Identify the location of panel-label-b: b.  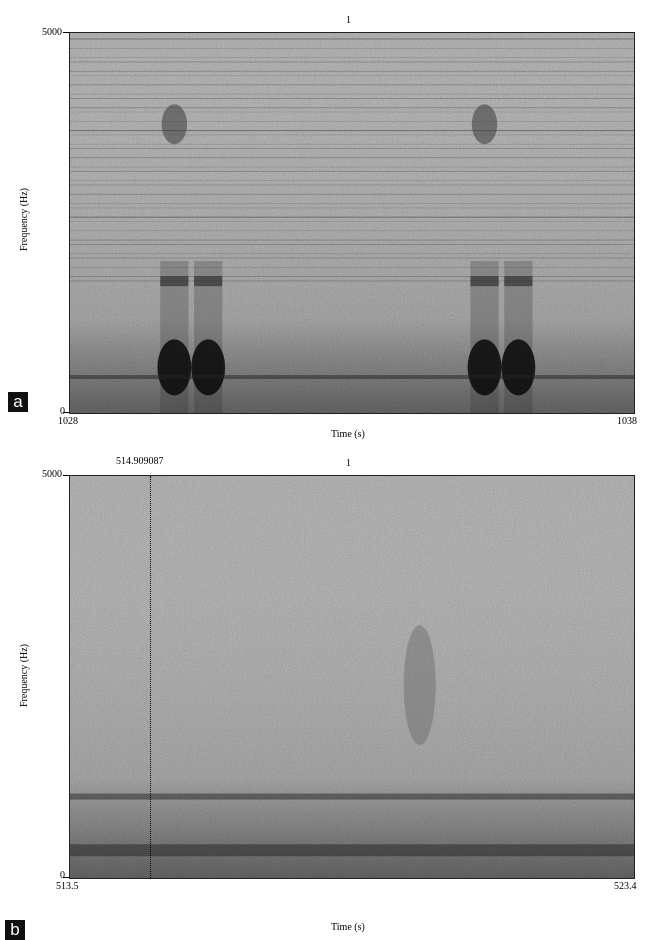
(15, 930).